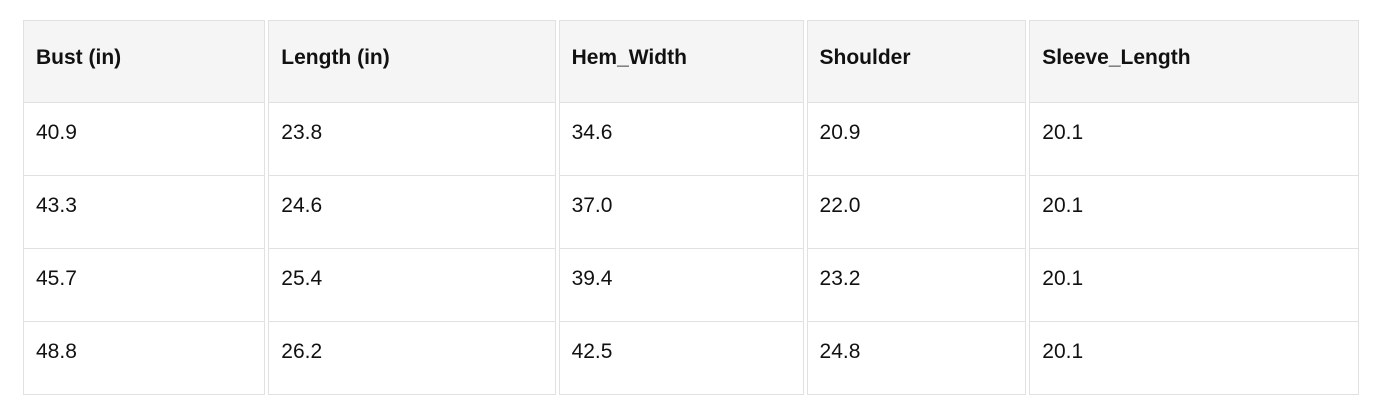 This screenshot has width=1381, height=413. What do you see at coordinates (412, 285) in the screenshot?
I see `table-cell: 25.4` at bounding box center [412, 285].